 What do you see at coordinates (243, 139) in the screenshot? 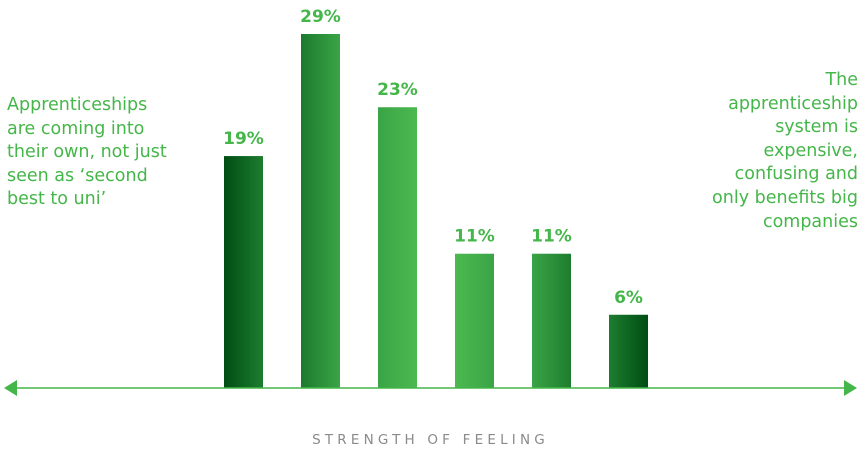
I see `bar-value-label-1: 19%` at bounding box center [243, 139].